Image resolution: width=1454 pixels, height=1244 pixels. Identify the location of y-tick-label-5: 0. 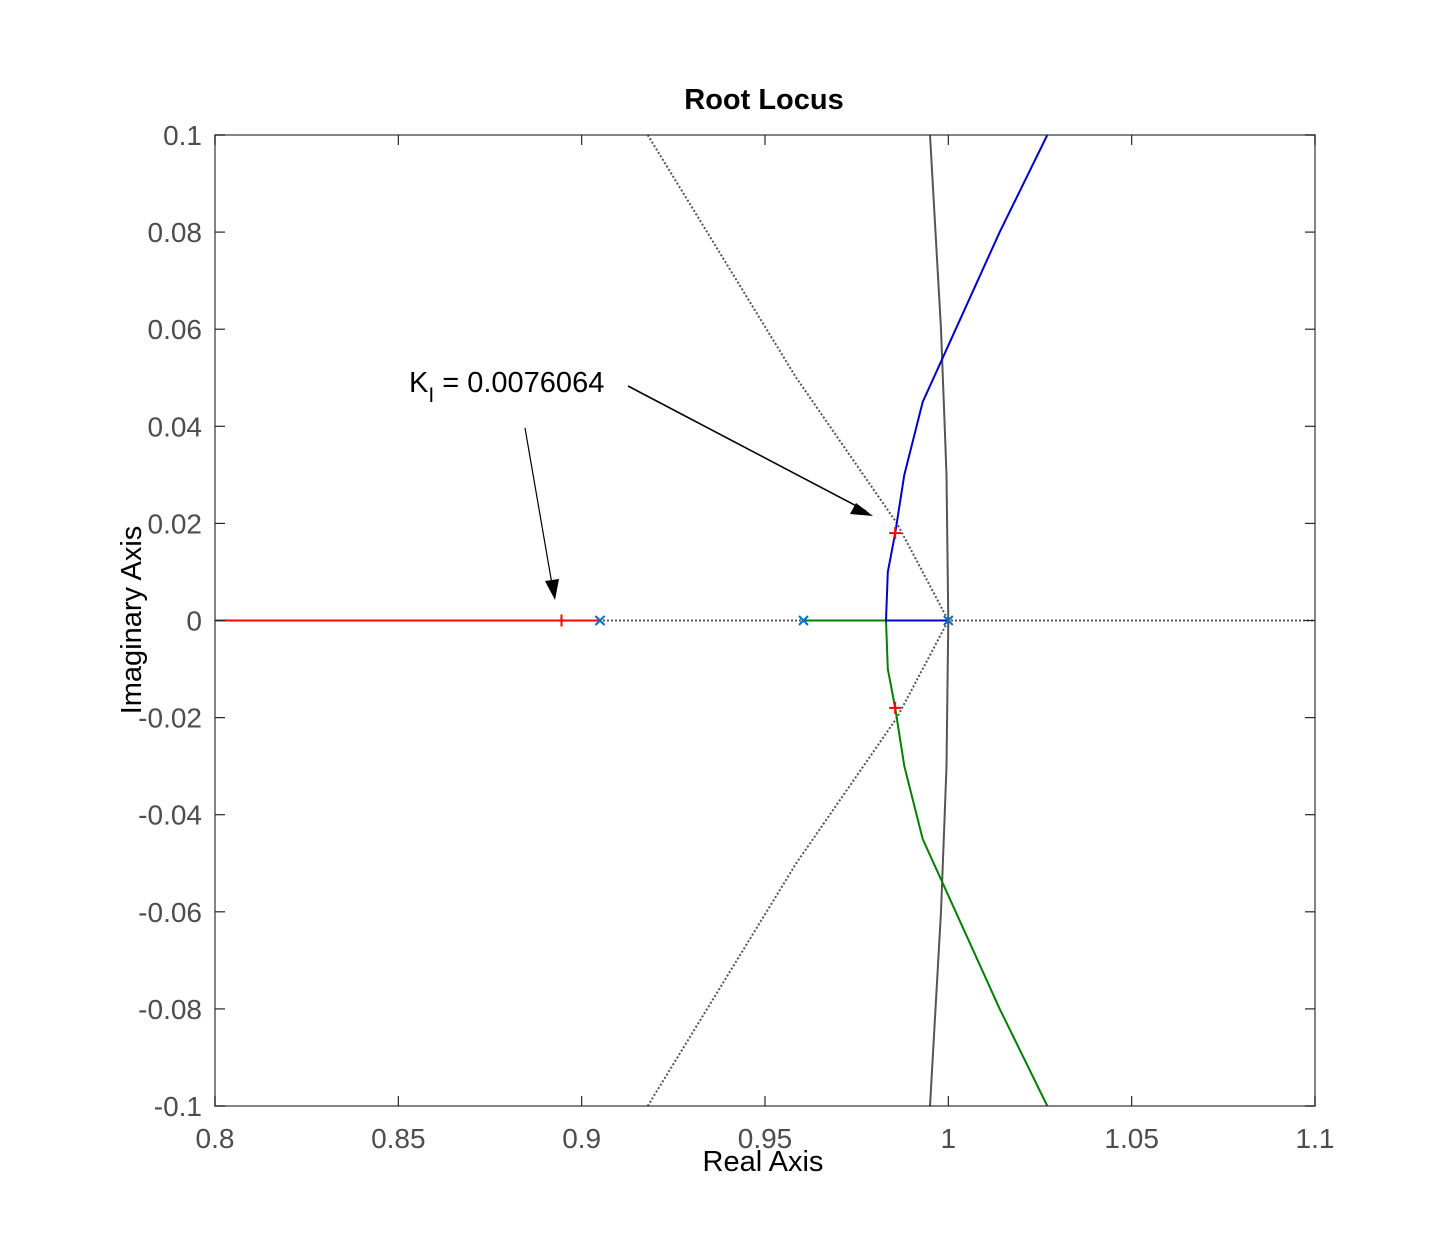
(194, 621).